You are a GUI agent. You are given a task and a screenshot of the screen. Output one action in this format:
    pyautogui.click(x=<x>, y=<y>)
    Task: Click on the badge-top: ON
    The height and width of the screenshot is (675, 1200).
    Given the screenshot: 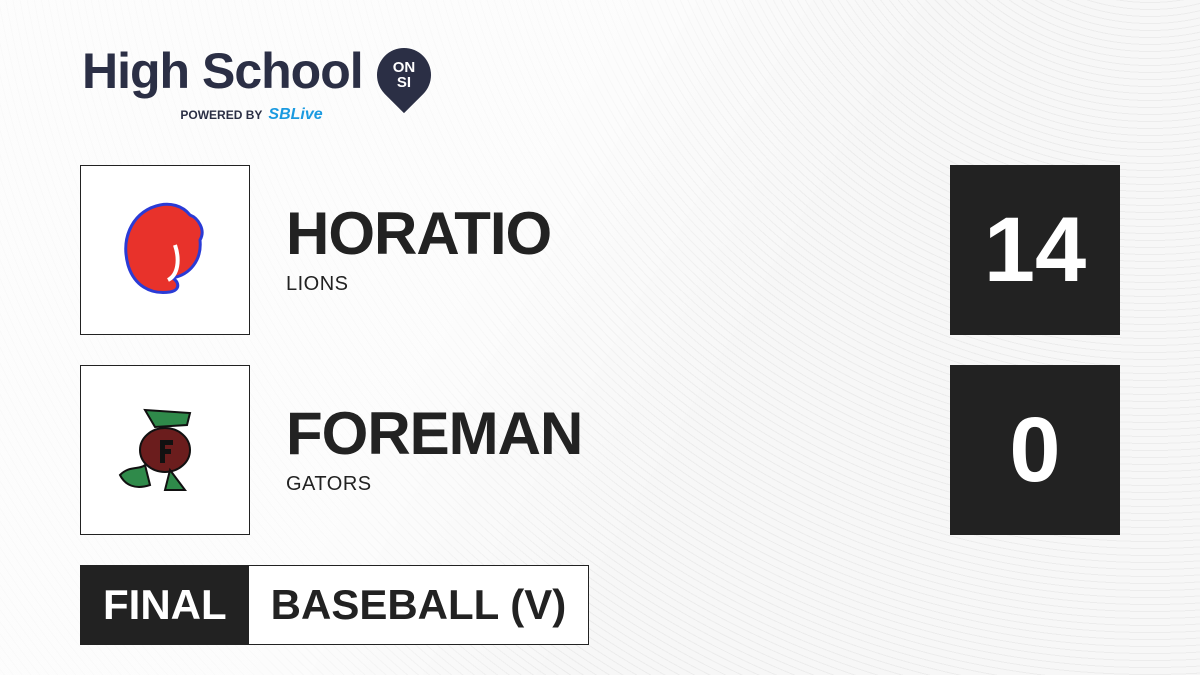 What is the action you would take?
    pyautogui.click(x=403, y=67)
    